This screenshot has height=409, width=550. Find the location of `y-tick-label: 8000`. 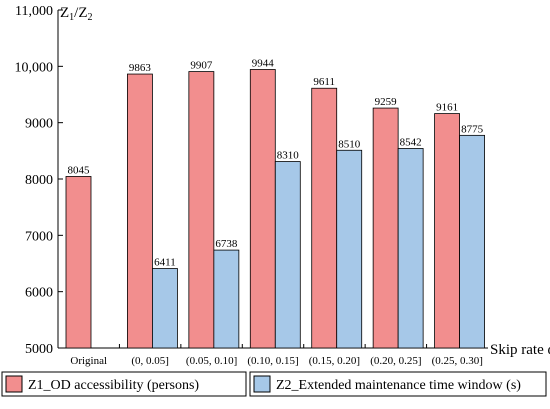

y-tick-label: 8000 is located at coordinates (39, 180).